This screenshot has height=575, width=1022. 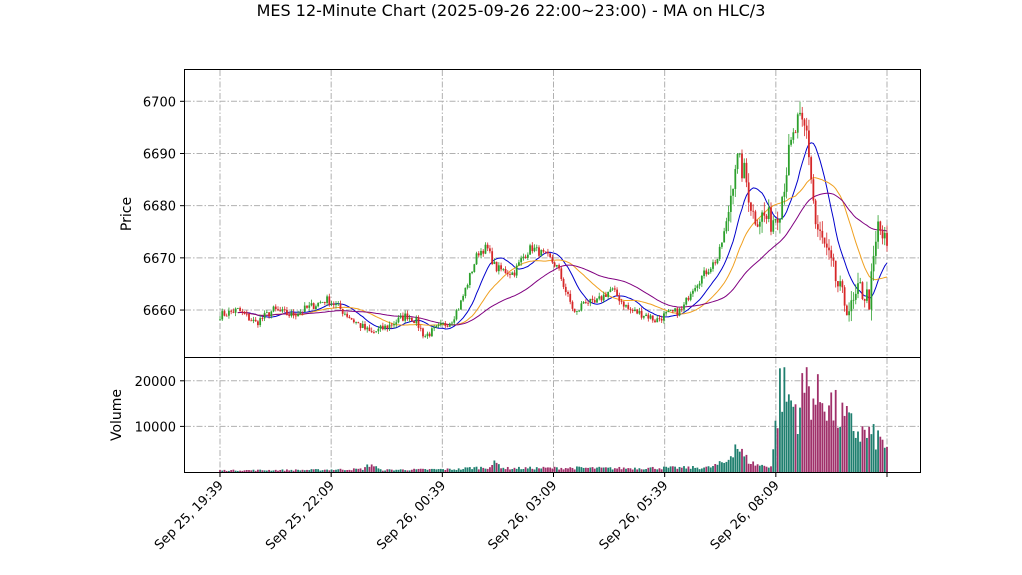 I want to click on x-tick-label-3: Sep 26, 03:09, so click(x=522, y=515).